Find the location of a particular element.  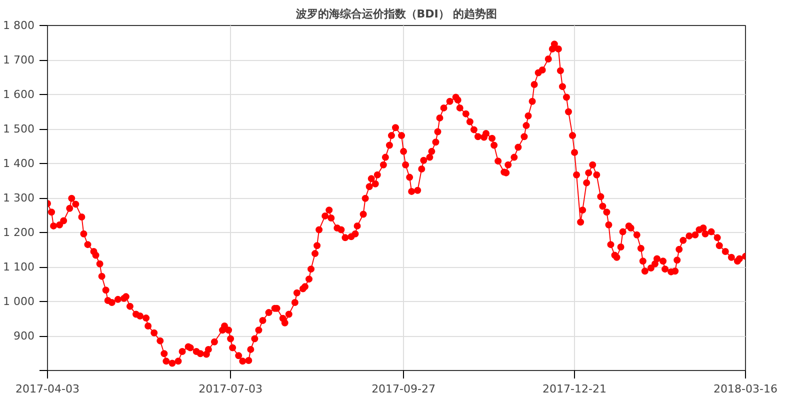

y-tick-label: 900 is located at coordinates (24, 336).